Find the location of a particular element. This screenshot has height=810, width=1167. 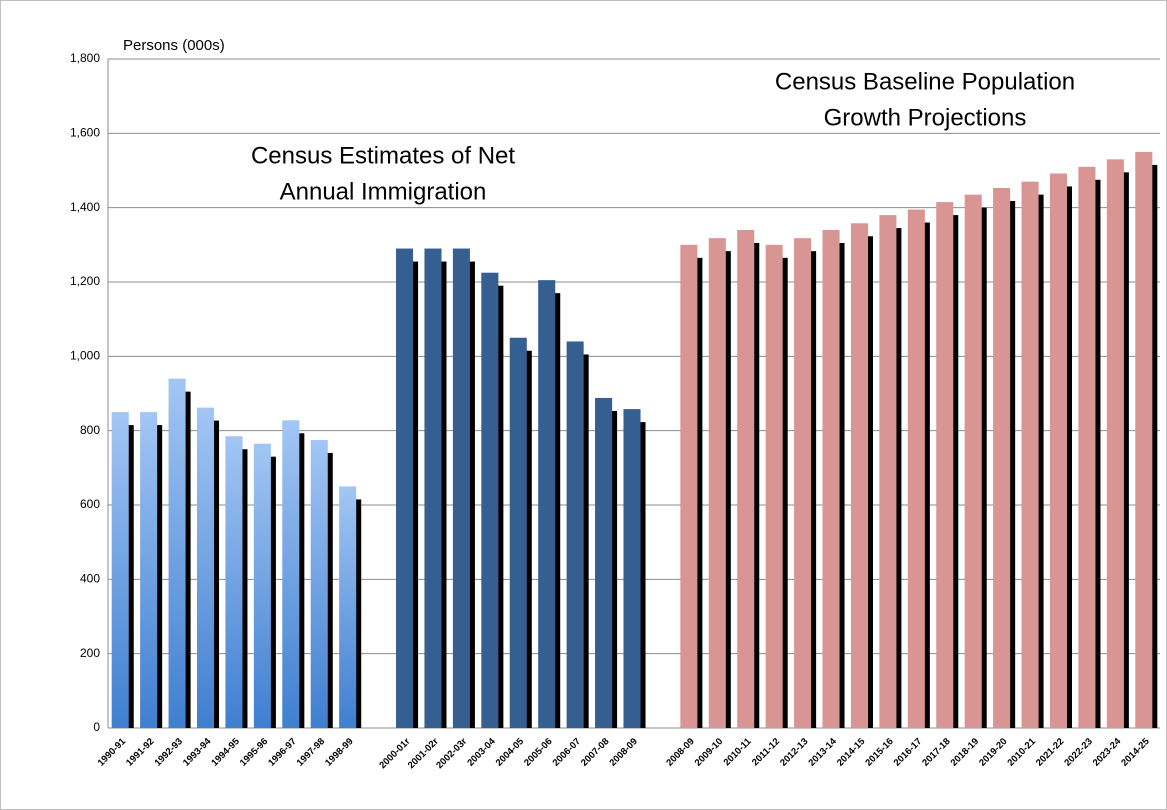

annotation: Growth Projections is located at coordinates (925, 117).